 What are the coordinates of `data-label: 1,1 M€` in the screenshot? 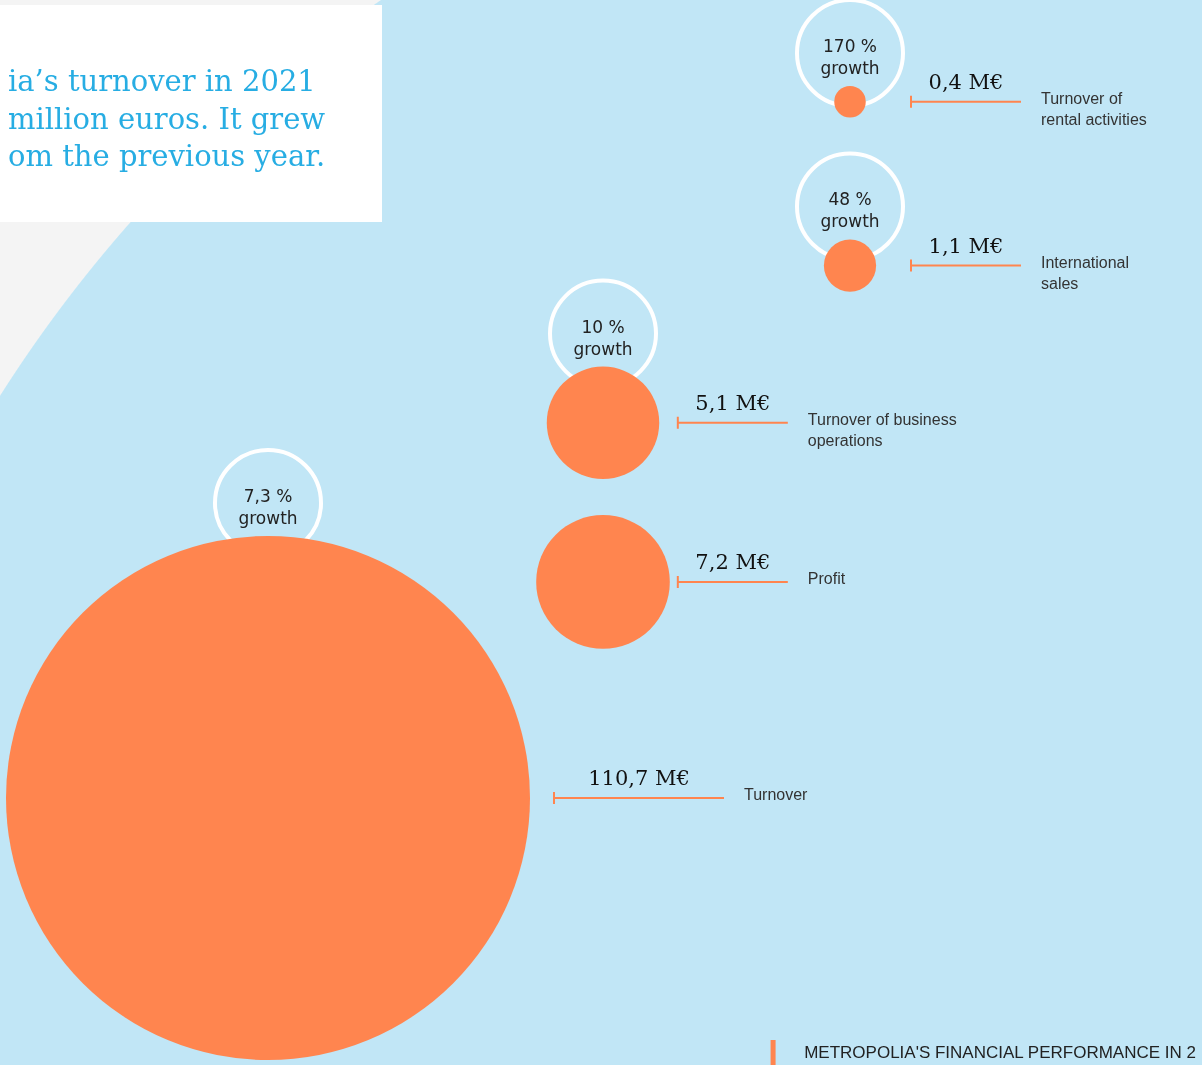 It's located at (966, 245).